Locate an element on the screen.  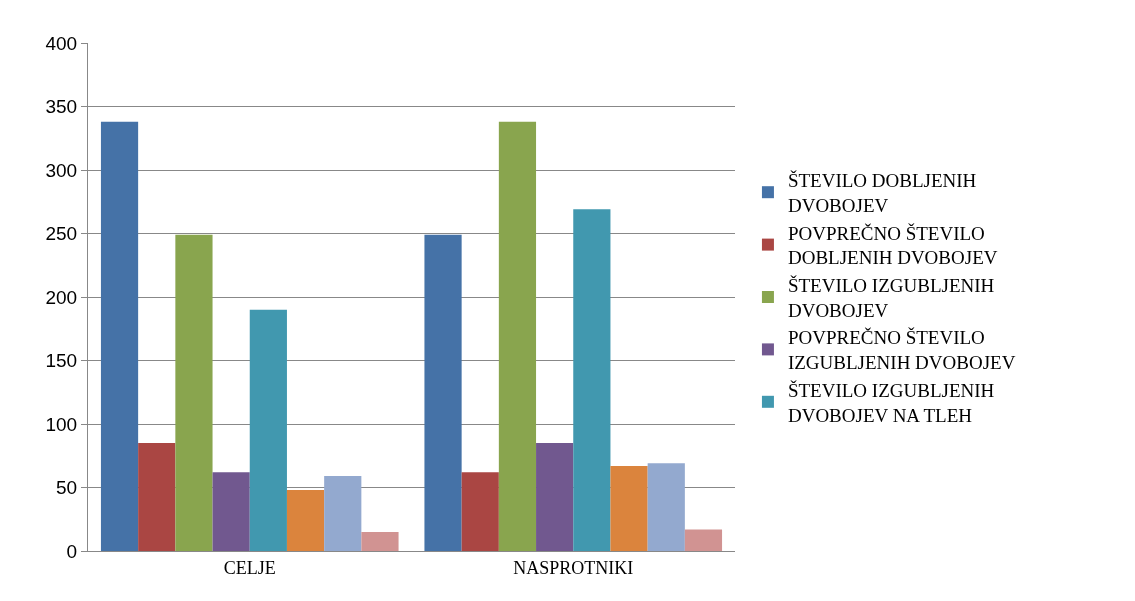
y-tick-label: 250 is located at coordinates (61, 234).